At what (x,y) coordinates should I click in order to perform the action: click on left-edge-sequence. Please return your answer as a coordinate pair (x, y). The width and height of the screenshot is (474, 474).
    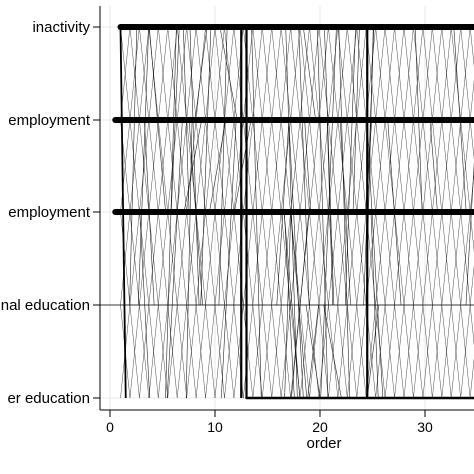
    Looking at the image, I should click on (123, 212).